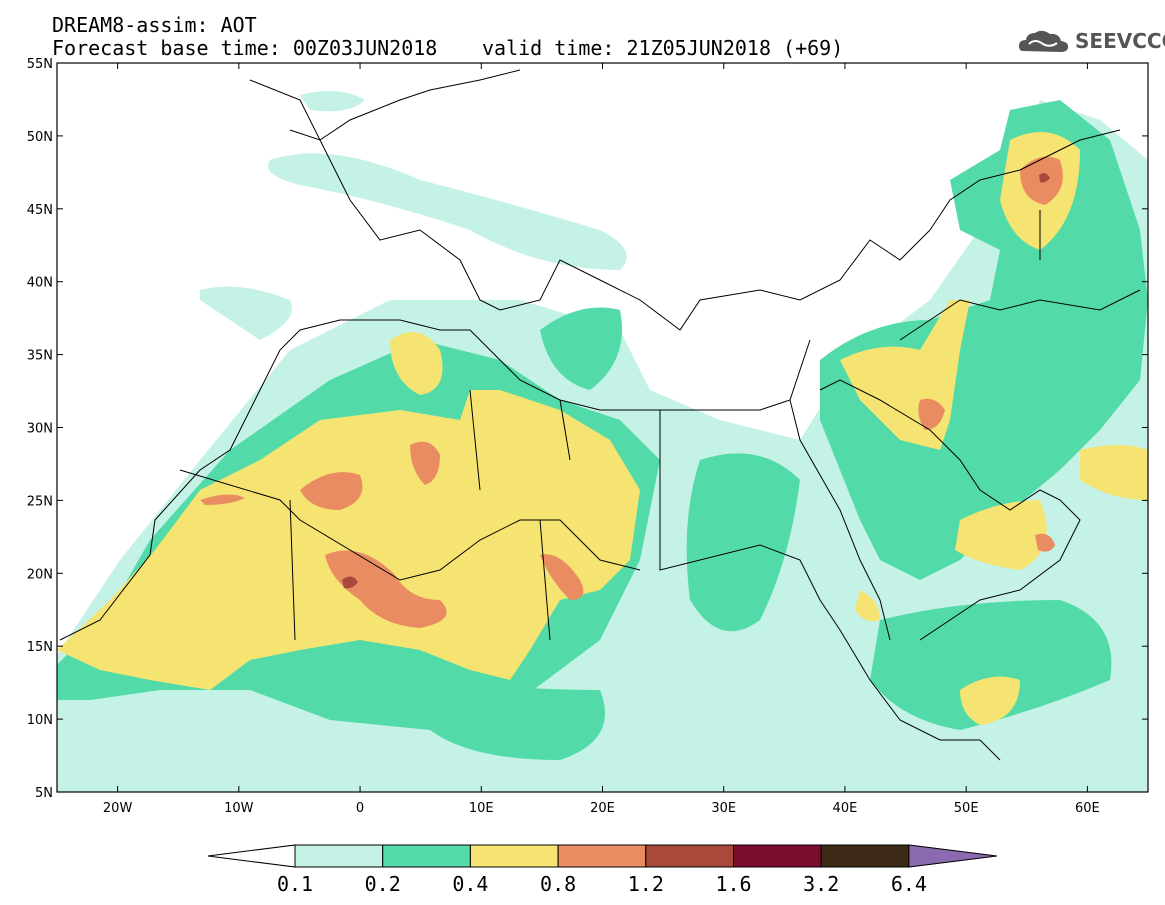 This screenshot has width=1165, height=905. What do you see at coordinates (723, 808) in the screenshot?
I see `lon-tick-label: 30E` at bounding box center [723, 808].